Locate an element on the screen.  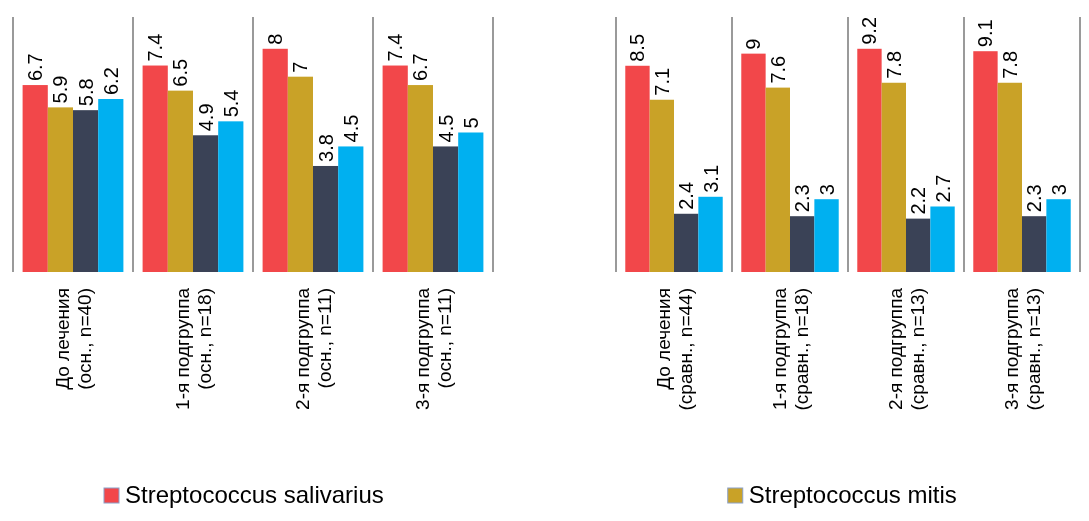
data-label: 8.5 is located at coordinates (637, 47).